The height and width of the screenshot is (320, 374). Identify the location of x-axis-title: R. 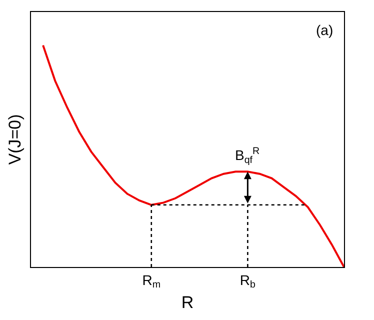
(187, 302).